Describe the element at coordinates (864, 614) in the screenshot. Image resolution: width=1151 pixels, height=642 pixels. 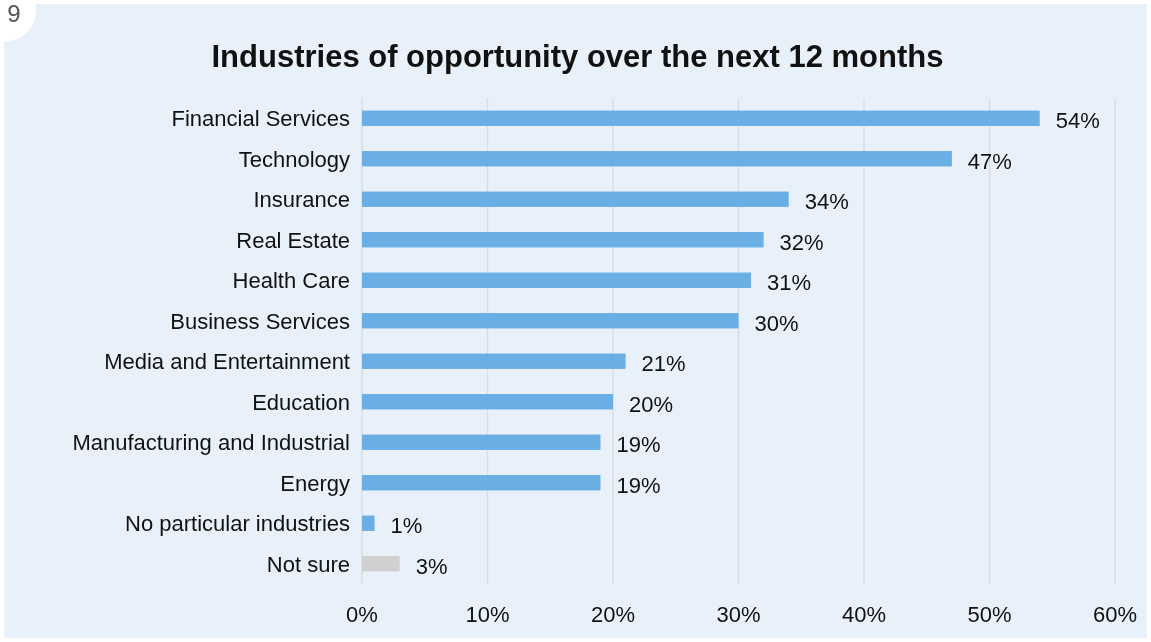
I see `x-tick-label: 40%` at that location.